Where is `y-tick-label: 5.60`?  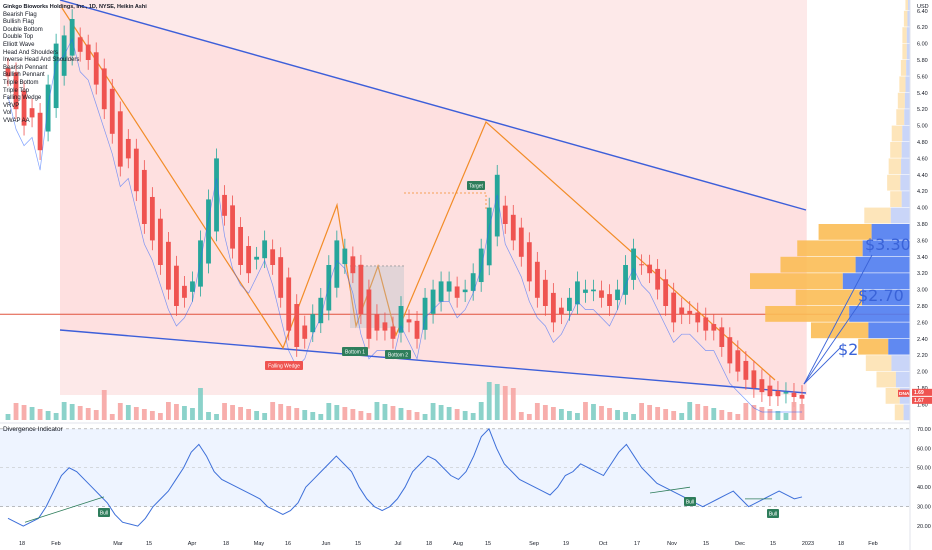 y-tick-label: 5.60 is located at coordinates (922, 77).